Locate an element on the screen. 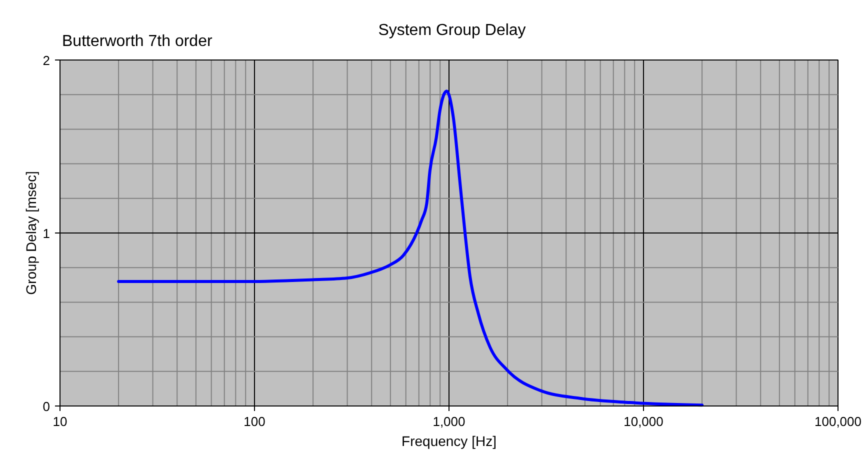 This screenshot has height=453, width=868. x-tick-label: 100 is located at coordinates (255, 421).